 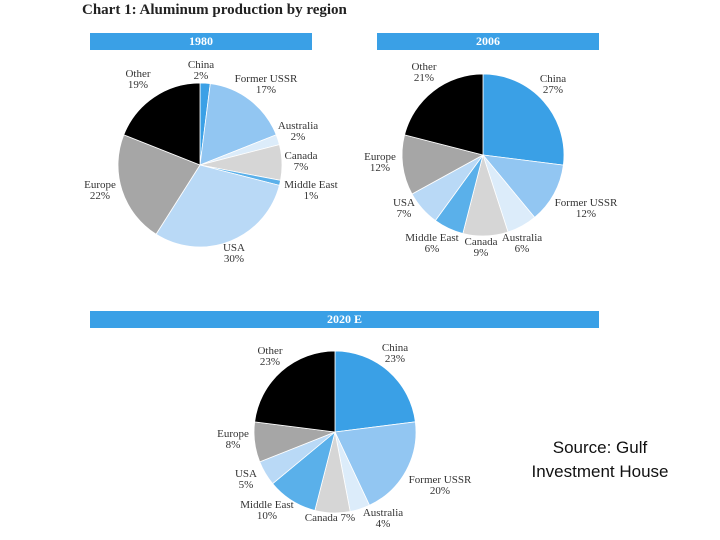 I want to click on slice-2006-europe, so click(x=443, y=164).